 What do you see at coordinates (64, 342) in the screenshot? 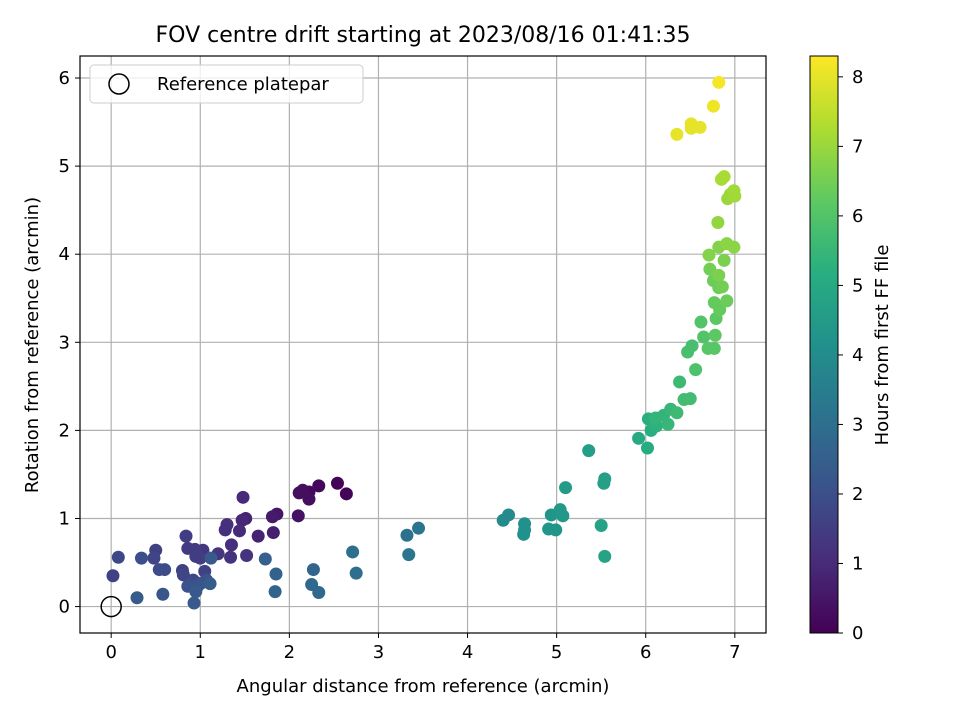
I see `y-tick-label: 3` at bounding box center [64, 342].